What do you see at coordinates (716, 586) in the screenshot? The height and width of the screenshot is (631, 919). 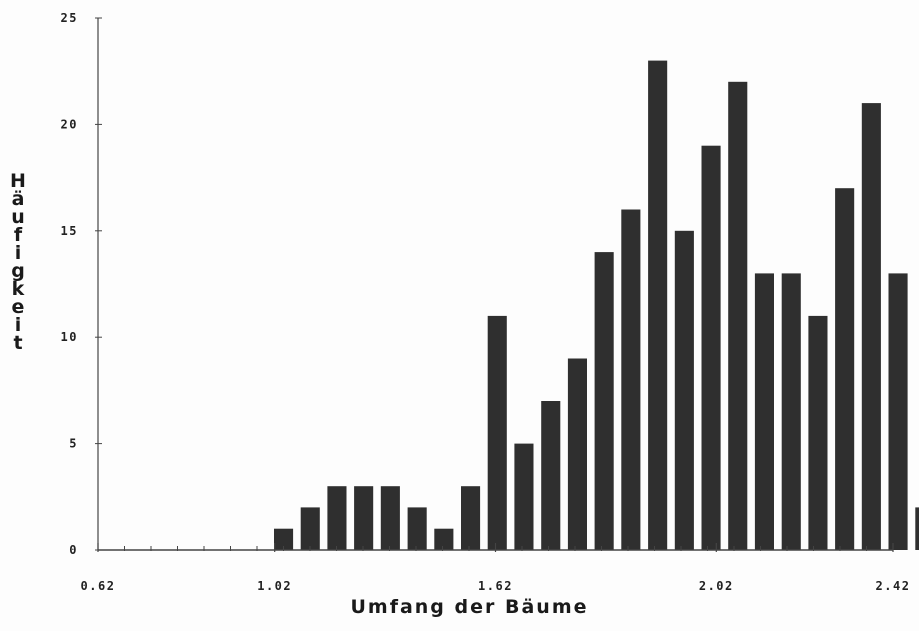 I see `x-tick-label: 2.02` at bounding box center [716, 586].